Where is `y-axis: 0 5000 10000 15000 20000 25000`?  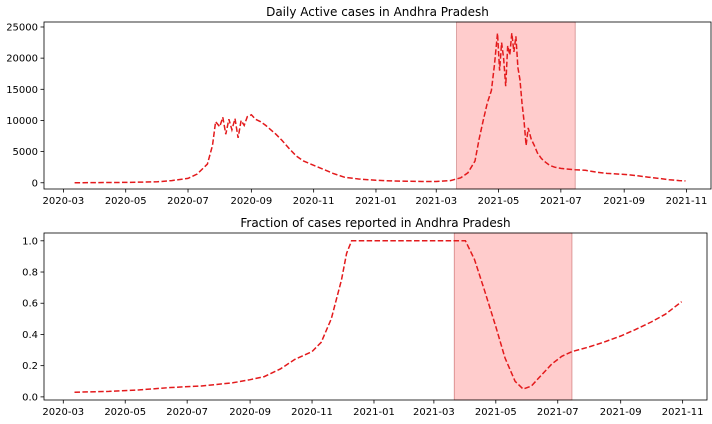
y-axis: 0 5000 10000 15000 20000 25000 is located at coordinates (25, 105).